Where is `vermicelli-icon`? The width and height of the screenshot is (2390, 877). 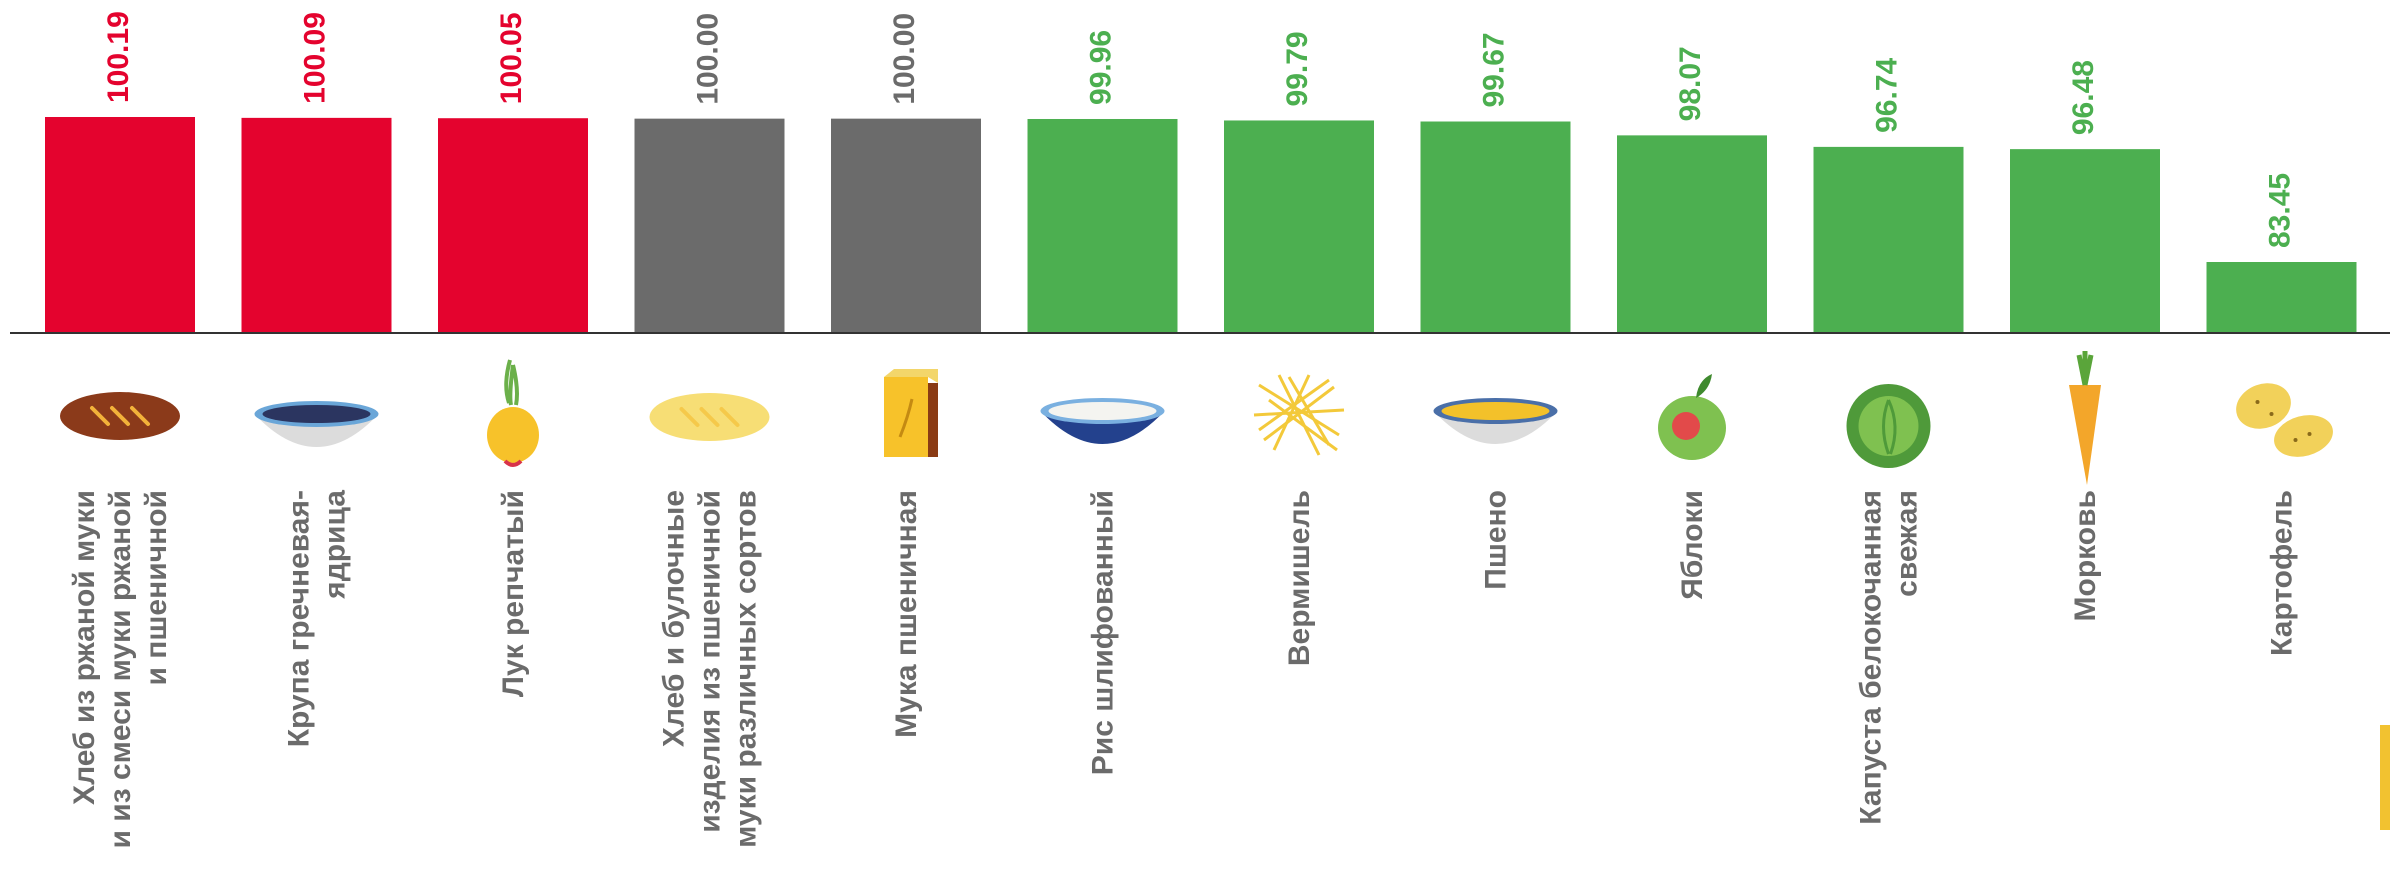
vermicelli-icon is located at coordinates (1299, 415).